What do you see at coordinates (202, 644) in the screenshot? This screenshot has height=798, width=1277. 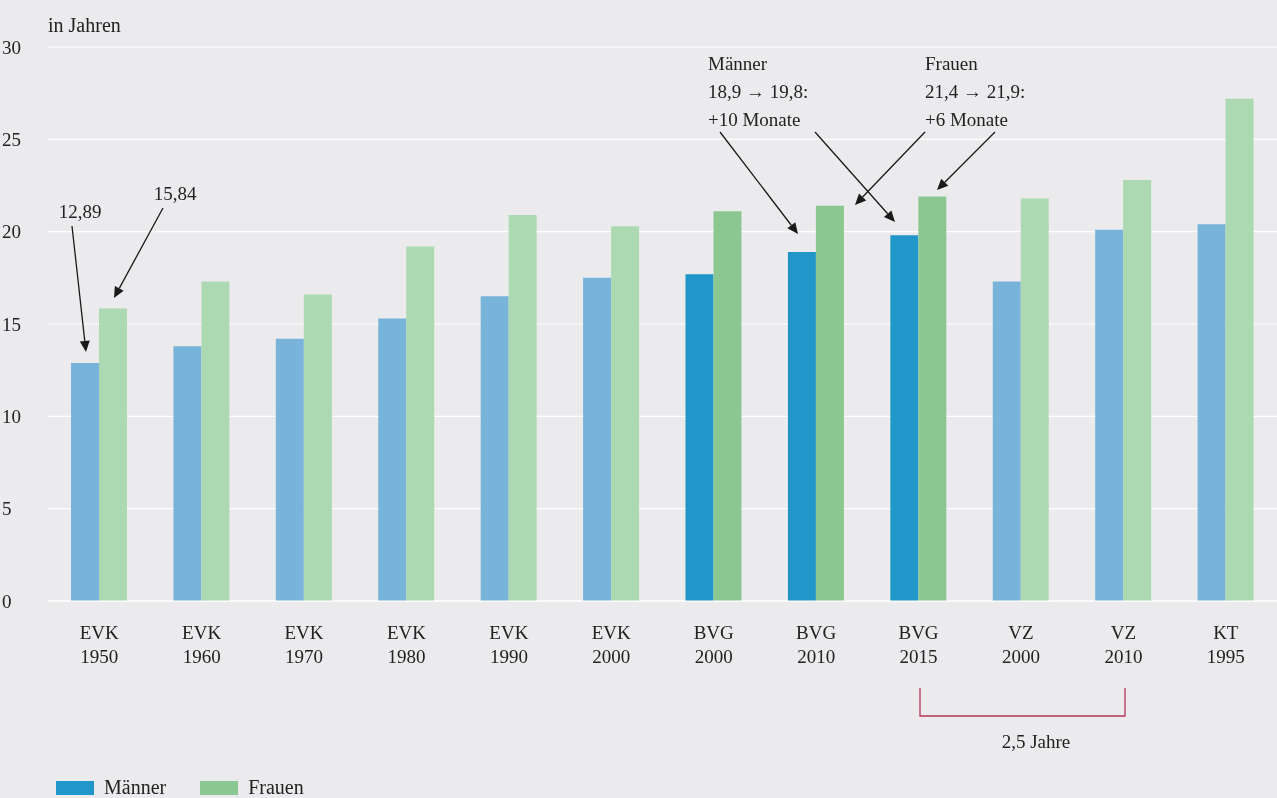 I see `x-tick-label: EVK 1960` at bounding box center [202, 644].